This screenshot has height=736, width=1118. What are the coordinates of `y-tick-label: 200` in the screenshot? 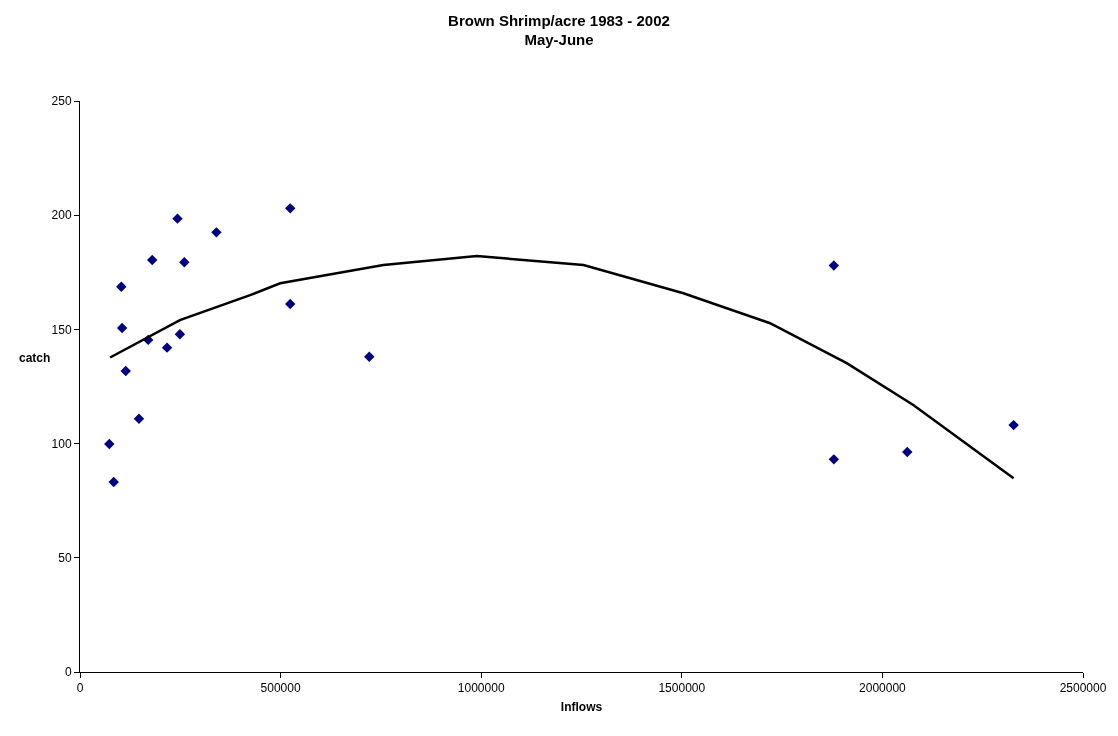 It's located at (61, 215).